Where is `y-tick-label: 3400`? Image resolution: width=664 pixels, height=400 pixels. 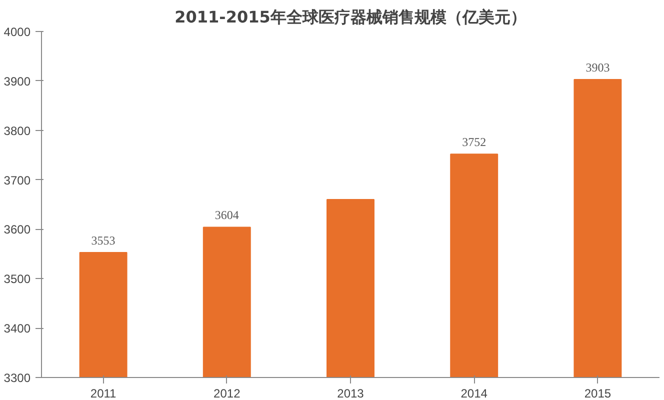
y-tick-label: 3400 is located at coordinates (17, 329).